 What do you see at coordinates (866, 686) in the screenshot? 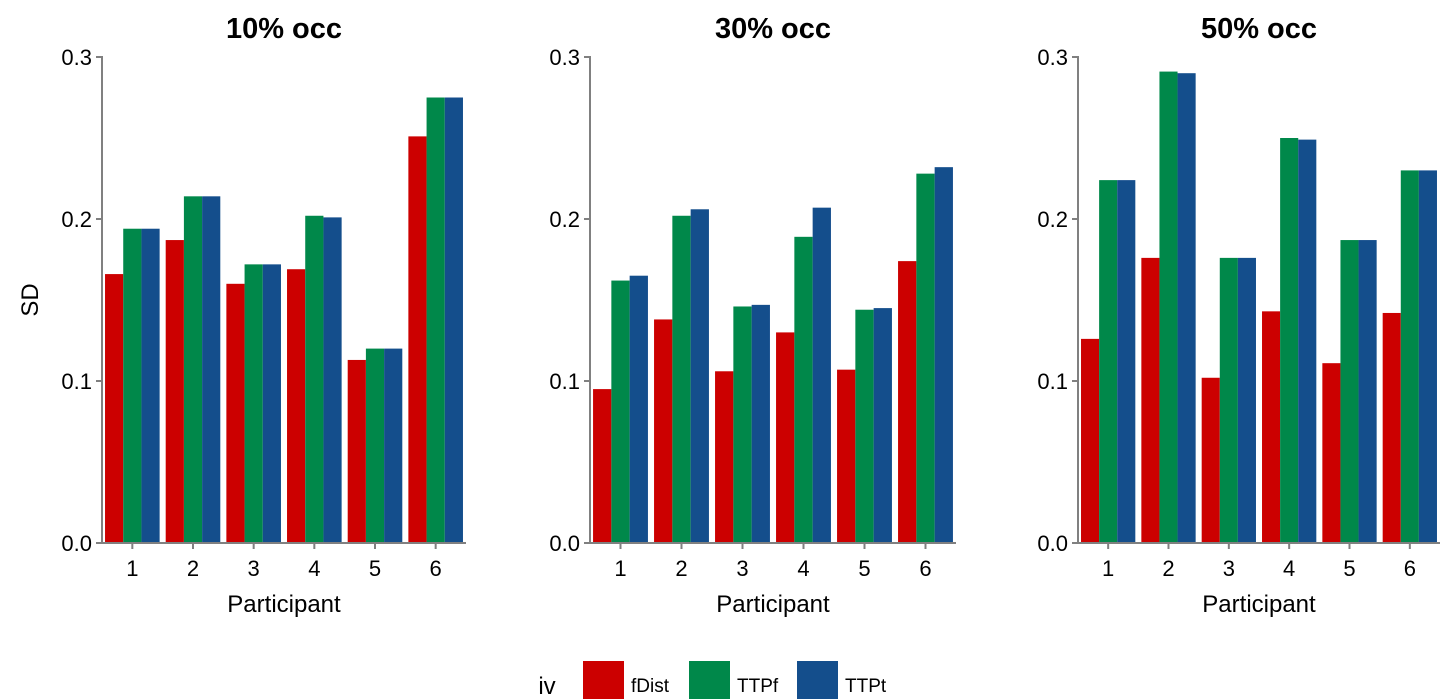
I see `legend-label-TTPt: TTPt` at bounding box center [866, 686].